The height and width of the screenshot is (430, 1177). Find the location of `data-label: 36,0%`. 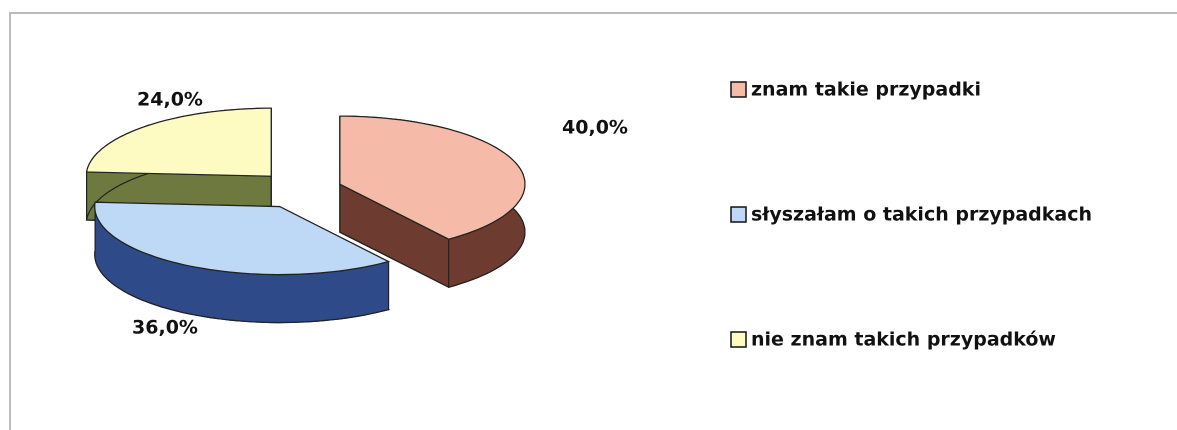

data-label: 36,0% is located at coordinates (165, 328).